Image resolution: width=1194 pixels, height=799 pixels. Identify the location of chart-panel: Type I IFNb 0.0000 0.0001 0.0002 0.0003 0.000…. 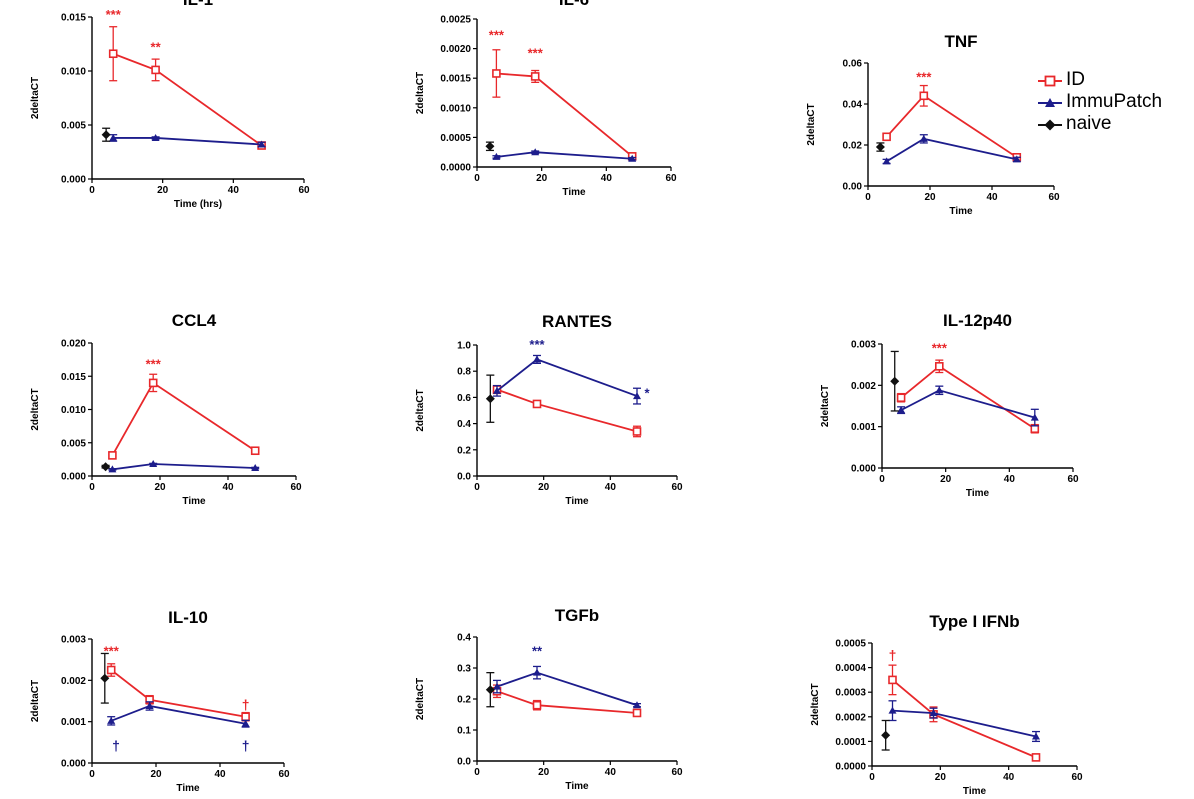
(946, 704).